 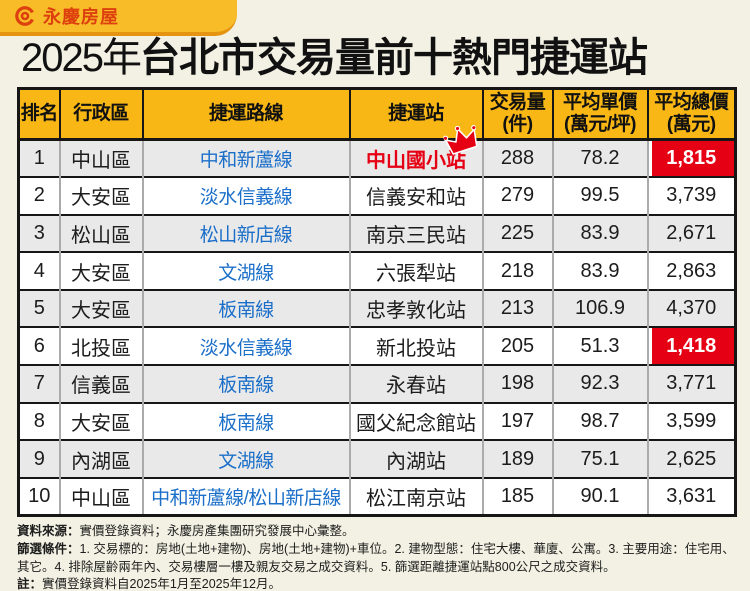 What do you see at coordinates (691, 383) in the screenshot?
I see `total-price-cell: 3,771` at bounding box center [691, 383].